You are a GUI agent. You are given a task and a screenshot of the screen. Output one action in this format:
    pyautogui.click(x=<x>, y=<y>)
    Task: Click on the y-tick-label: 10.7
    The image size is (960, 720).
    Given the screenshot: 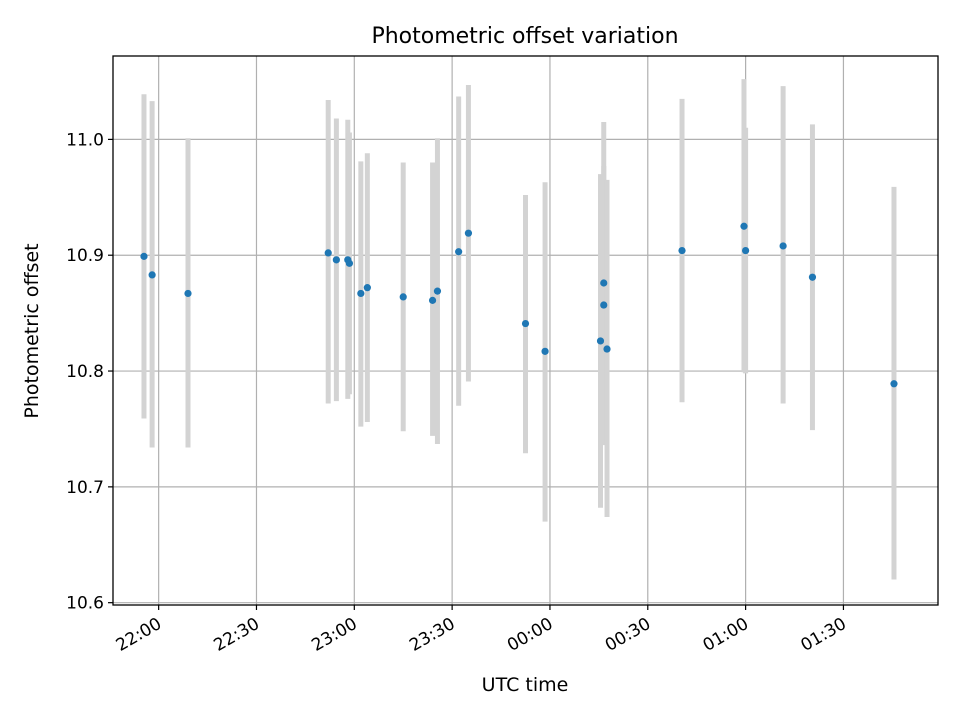 What is the action you would take?
    pyautogui.click(x=85, y=488)
    